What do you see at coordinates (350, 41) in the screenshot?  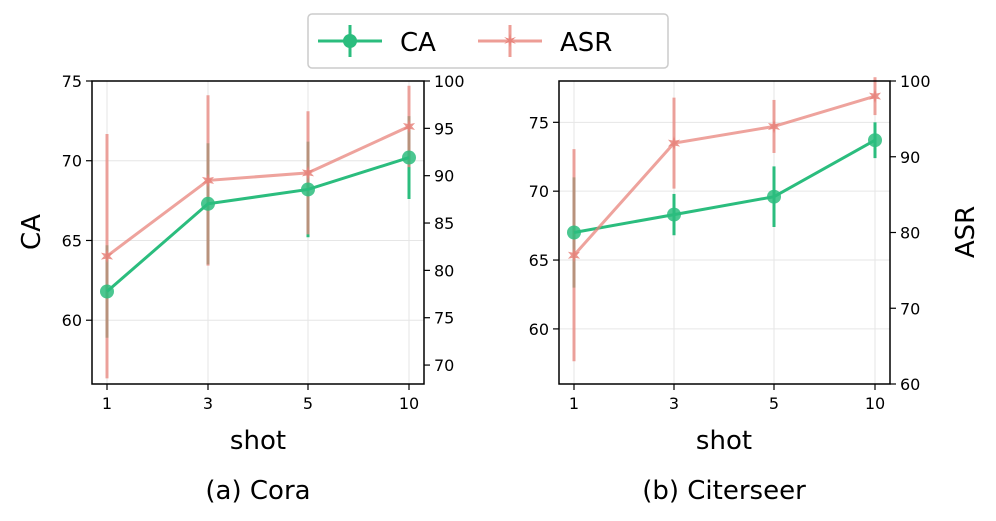 I see `legend-marker-ca` at bounding box center [350, 41].